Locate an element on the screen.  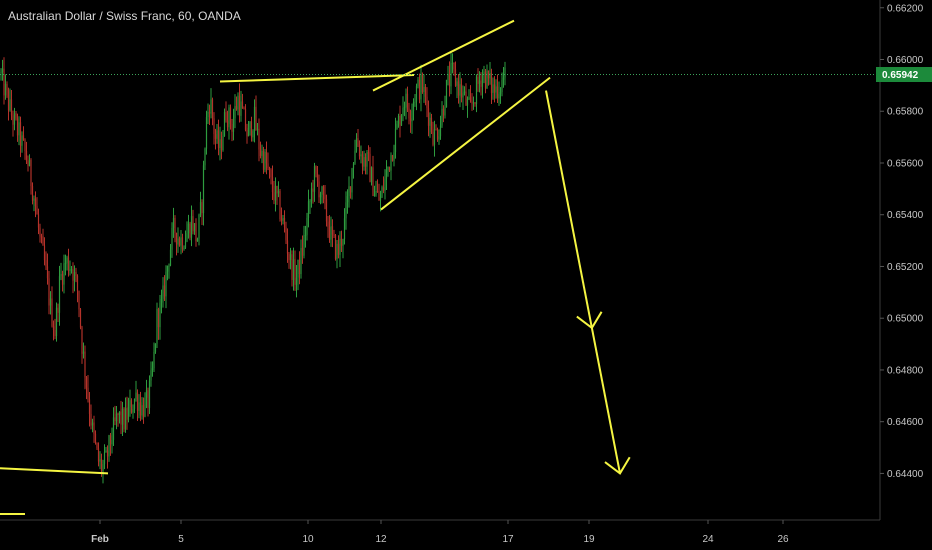
y-tick-label: 0.64400 is located at coordinates (905, 474).